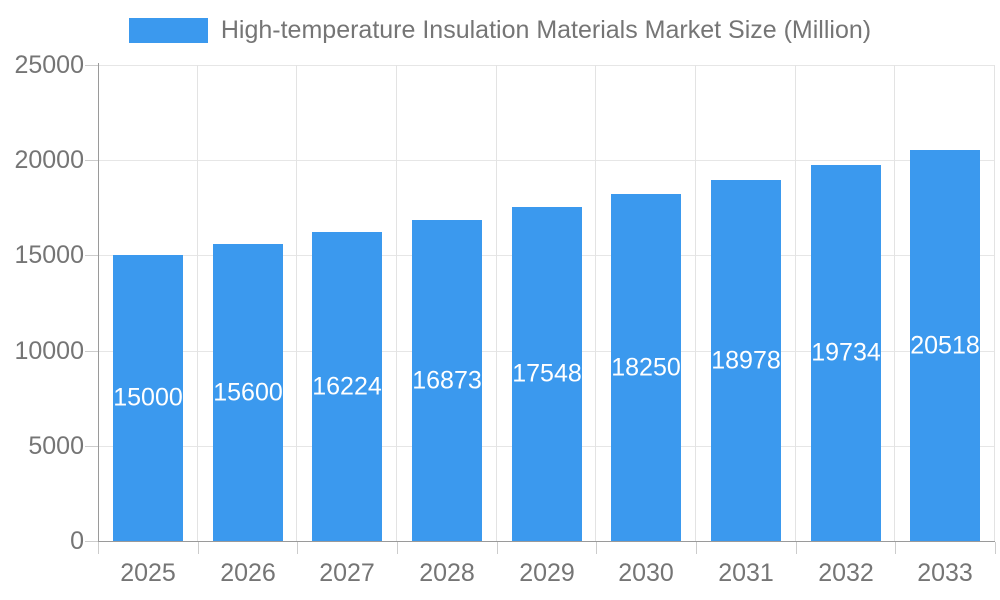  I want to click on bar-value-label: 18250, so click(646, 367).